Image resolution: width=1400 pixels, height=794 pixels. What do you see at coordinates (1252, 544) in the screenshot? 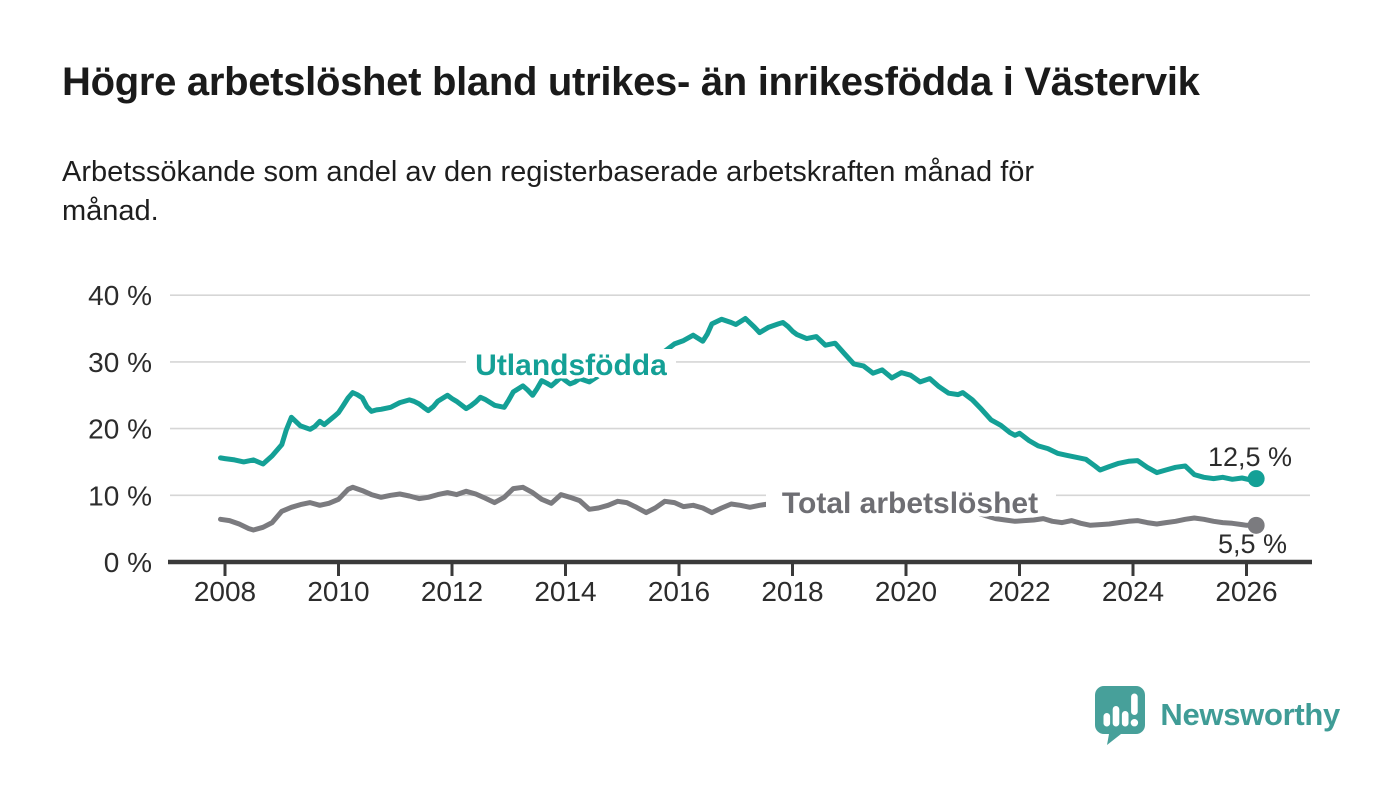
I see `end-value-label-total: 5,5 %` at bounding box center [1252, 544].